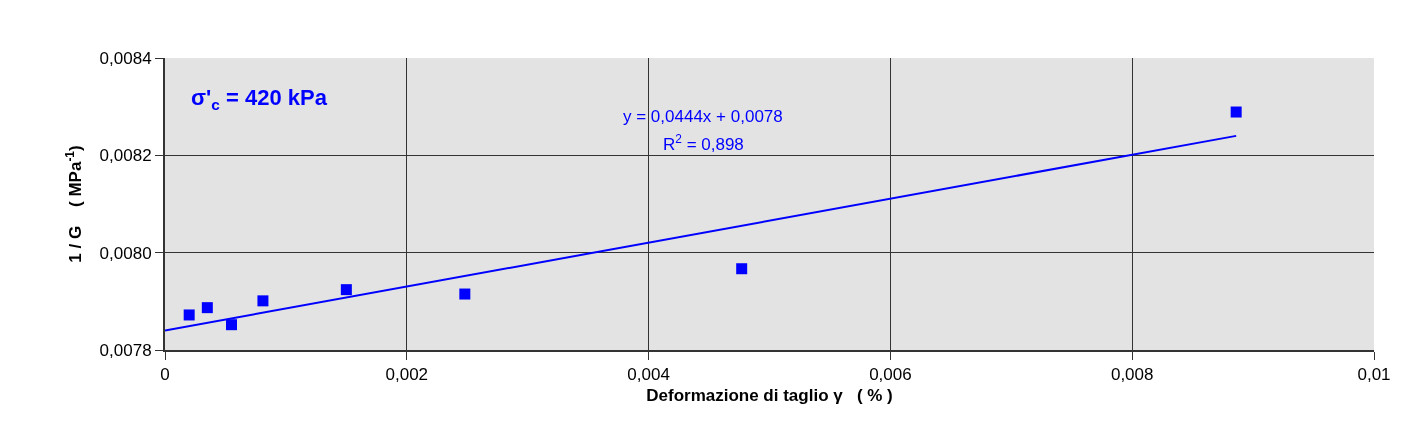 This screenshot has width=1408, height=442. What do you see at coordinates (703, 143) in the screenshot?
I see `annotation: R$^{2}$ = 0,898` at bounding box center [703, 143].